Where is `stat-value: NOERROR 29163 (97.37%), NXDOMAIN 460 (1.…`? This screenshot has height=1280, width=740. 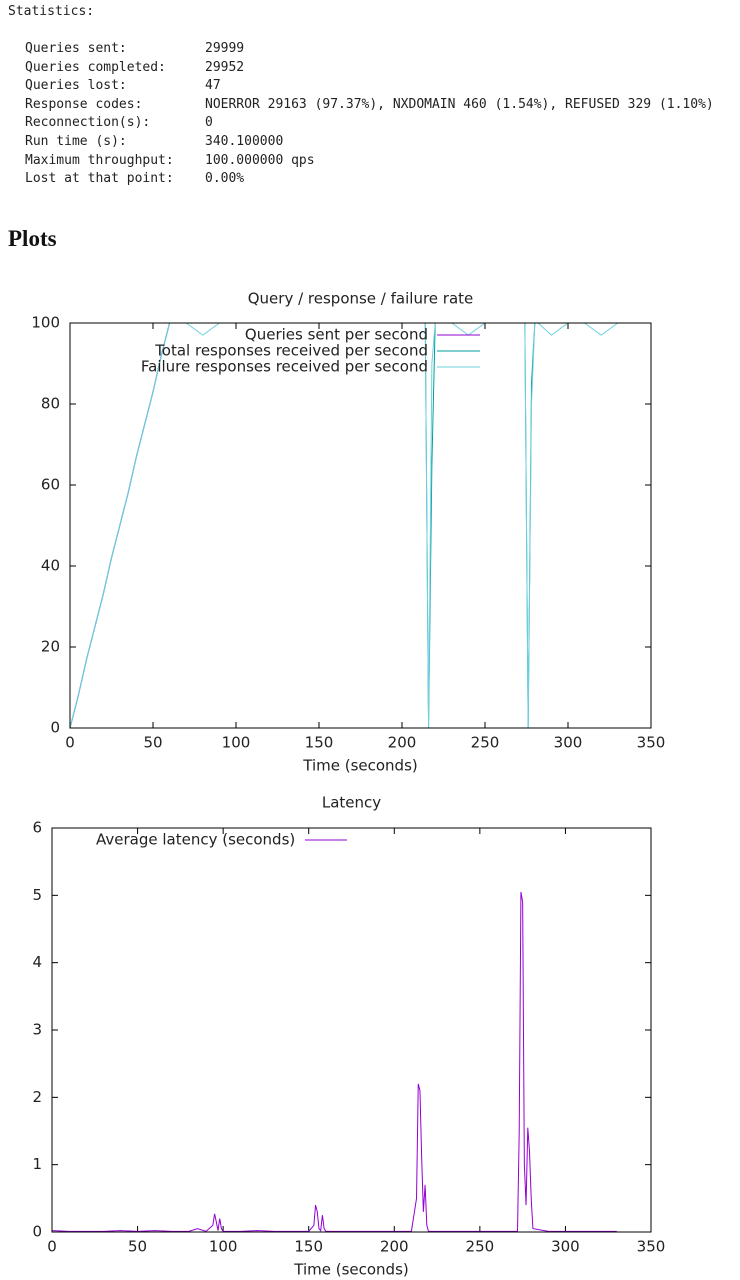
stat-value: NOERROR 29163 (97.37%), NXDOMAIN 460 (1.… is located at coordinates (459, 104).